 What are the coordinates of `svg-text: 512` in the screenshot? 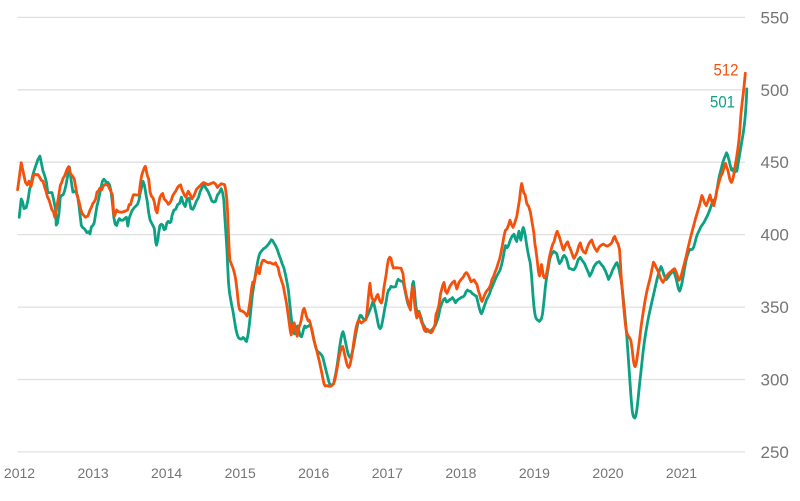 It's located at (726, 70).